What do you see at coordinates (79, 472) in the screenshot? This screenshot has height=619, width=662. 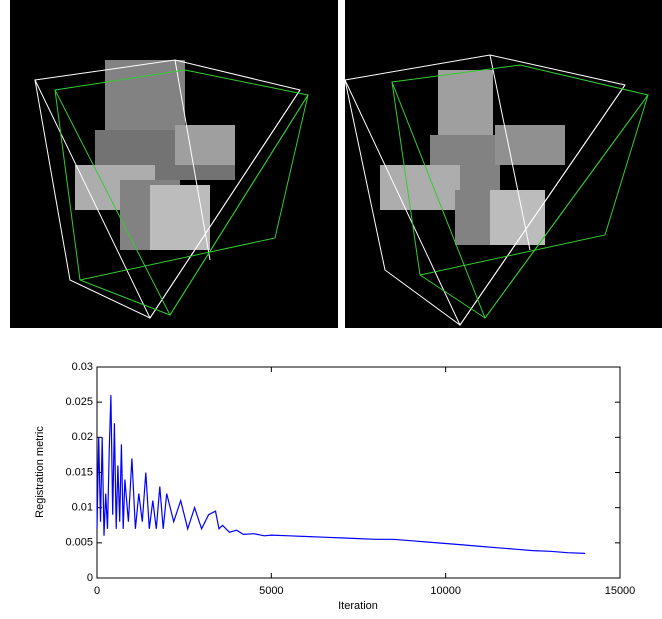 I see `y-tick-label: 0.015` at bounding box center [79, 472].